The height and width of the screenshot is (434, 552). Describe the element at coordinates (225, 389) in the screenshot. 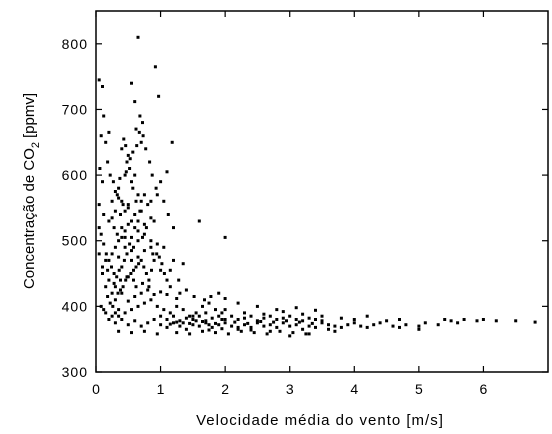

I see `x-tick-label: 2` at that location.